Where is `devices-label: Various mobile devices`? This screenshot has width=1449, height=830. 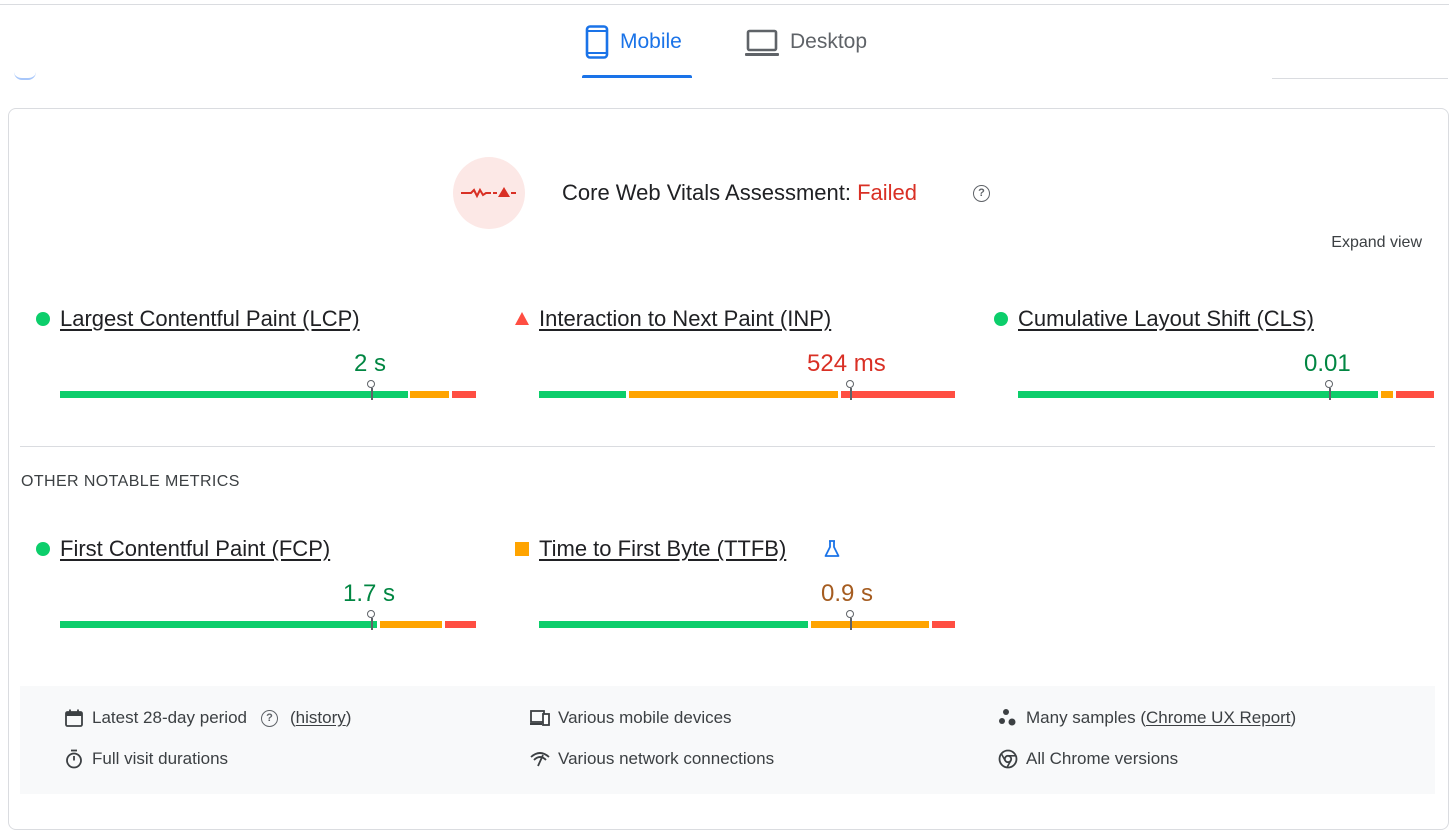 devices-label: Various mobile devices is located at coordinates (645, 717).